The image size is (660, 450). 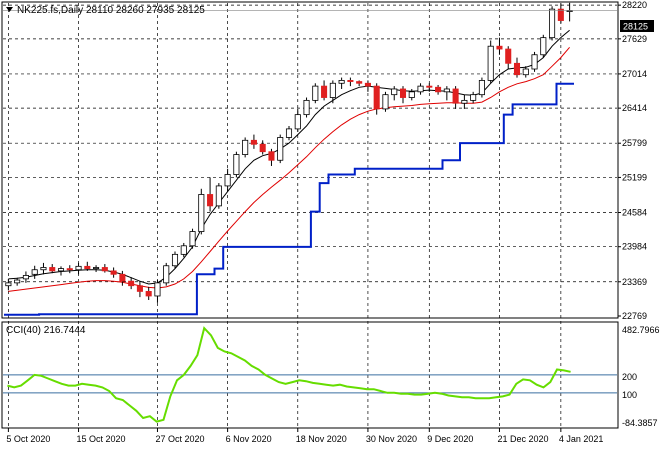 I want to click on time-tick-label: 6 Nov 2020, so click(x=249, y=439).